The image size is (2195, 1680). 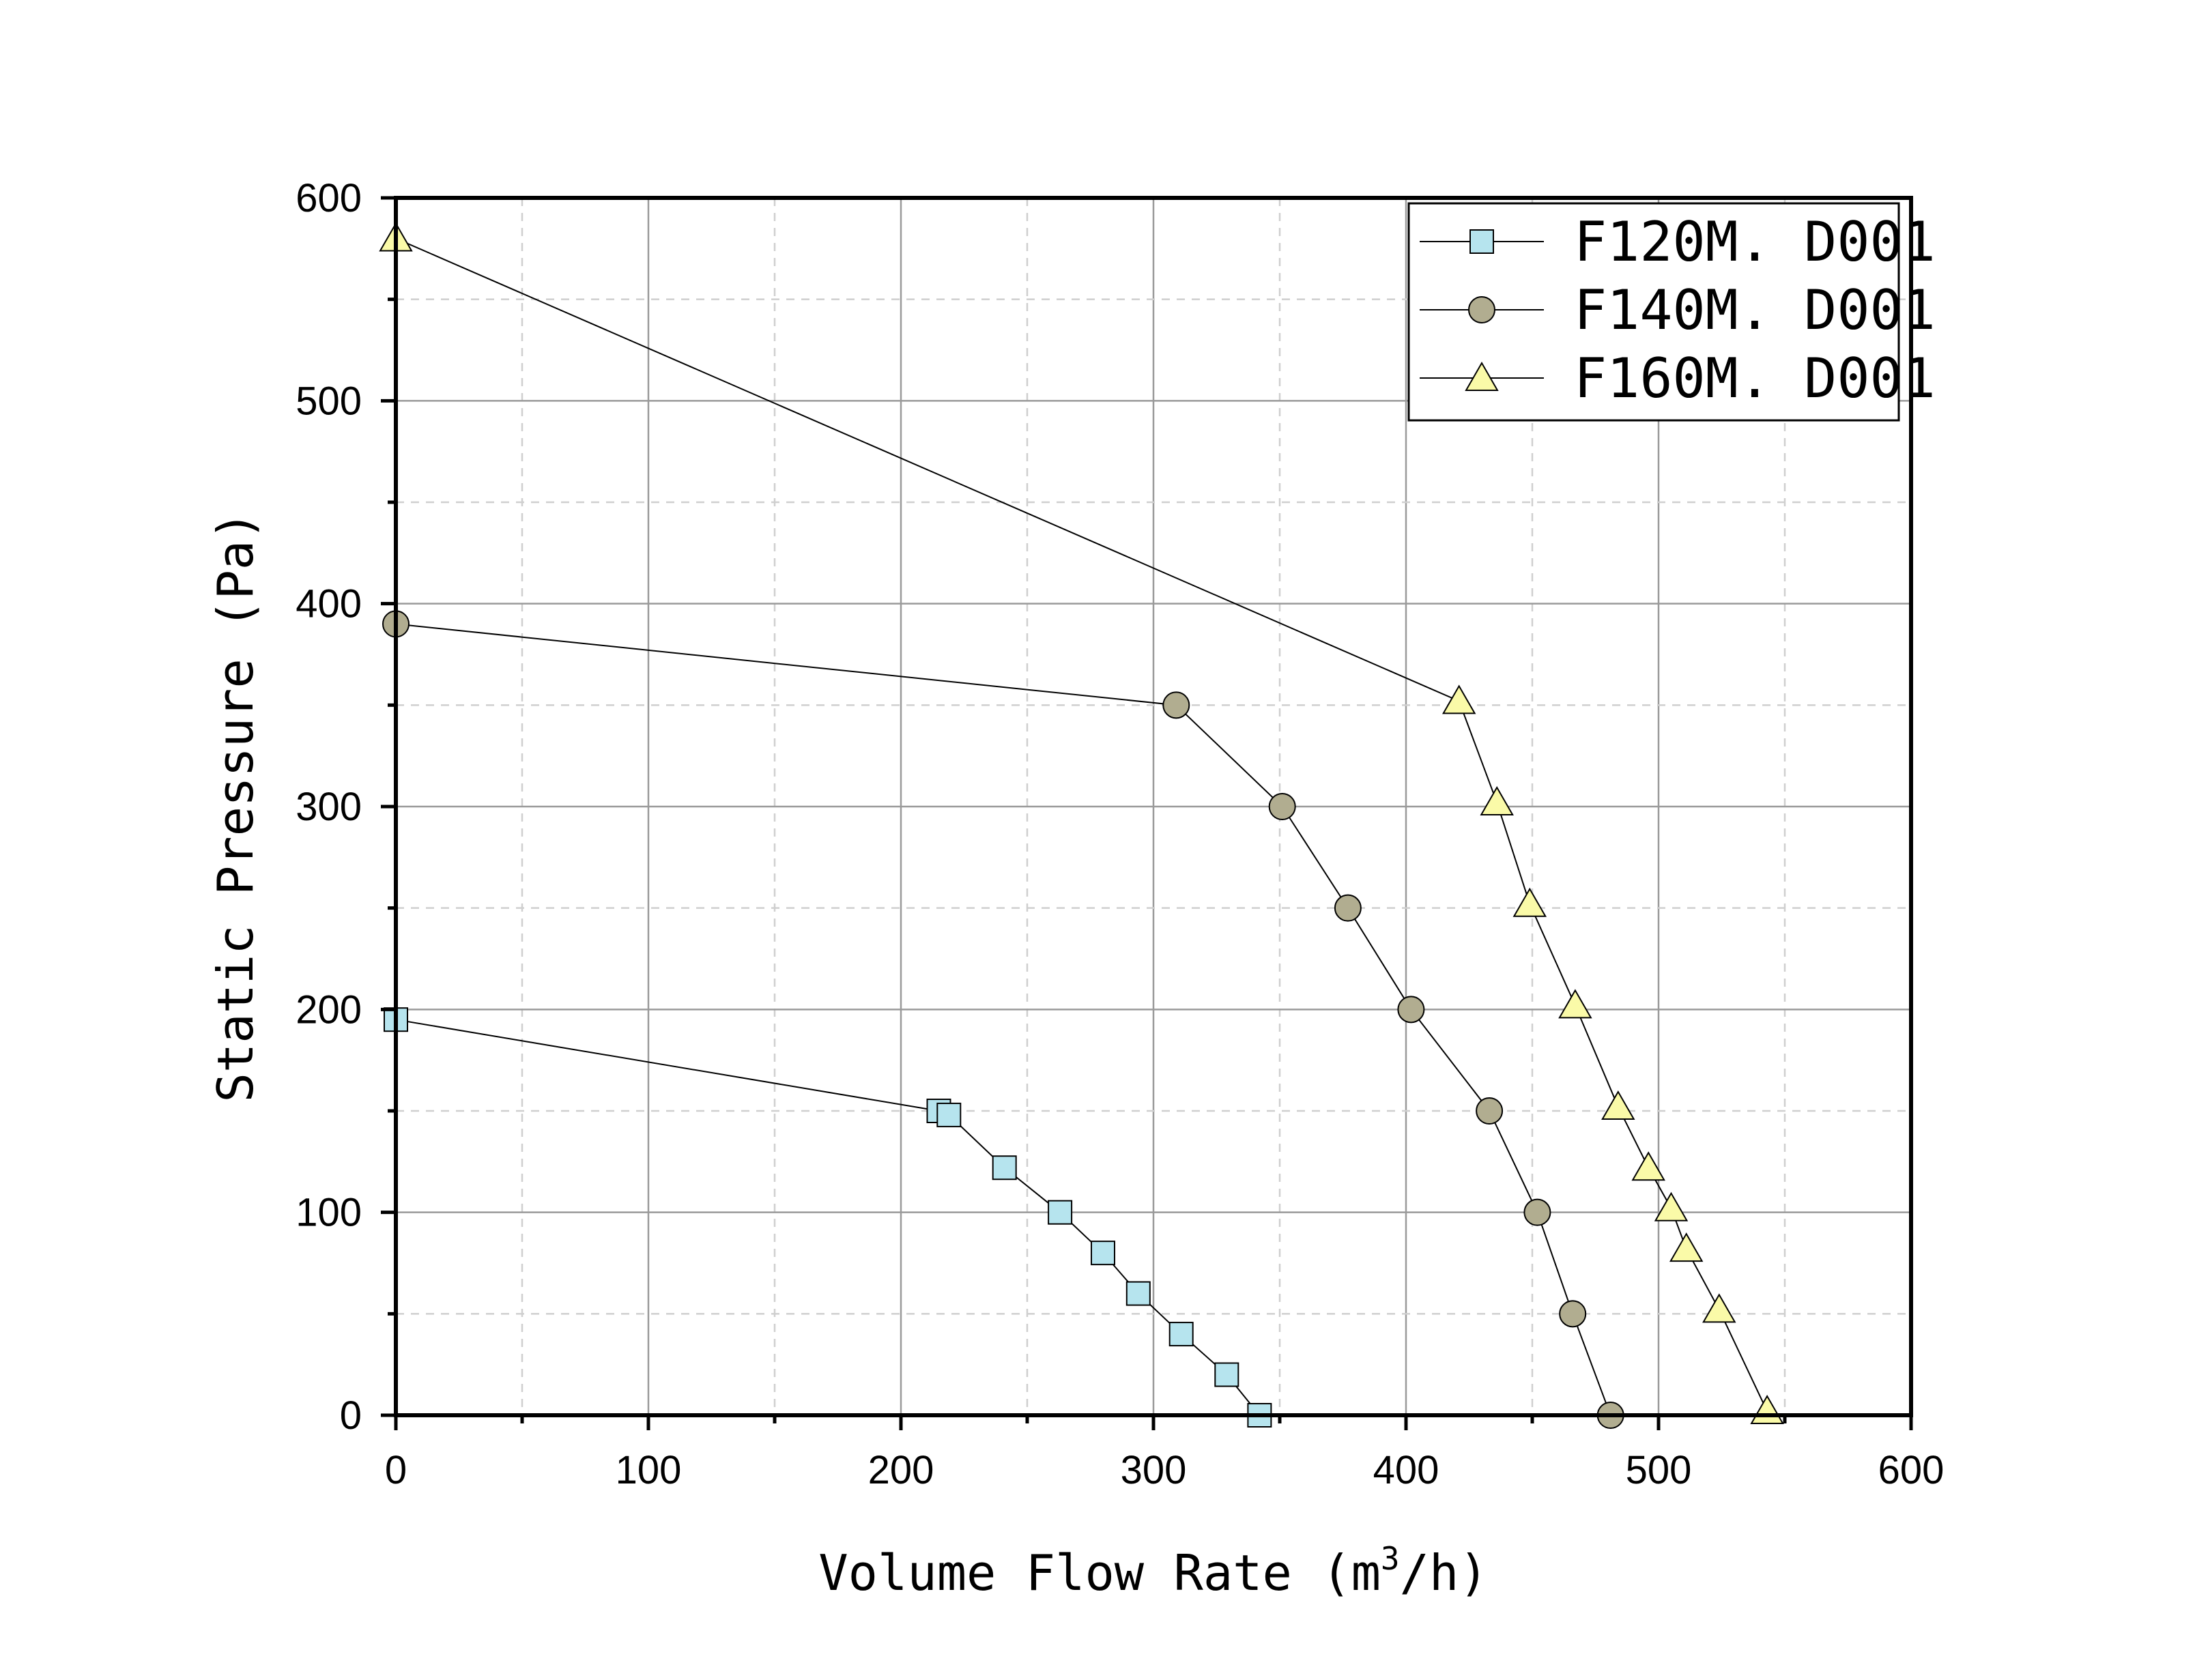 I want to click on legend-entry: F160M. D001, so click(x=1678, y=378).